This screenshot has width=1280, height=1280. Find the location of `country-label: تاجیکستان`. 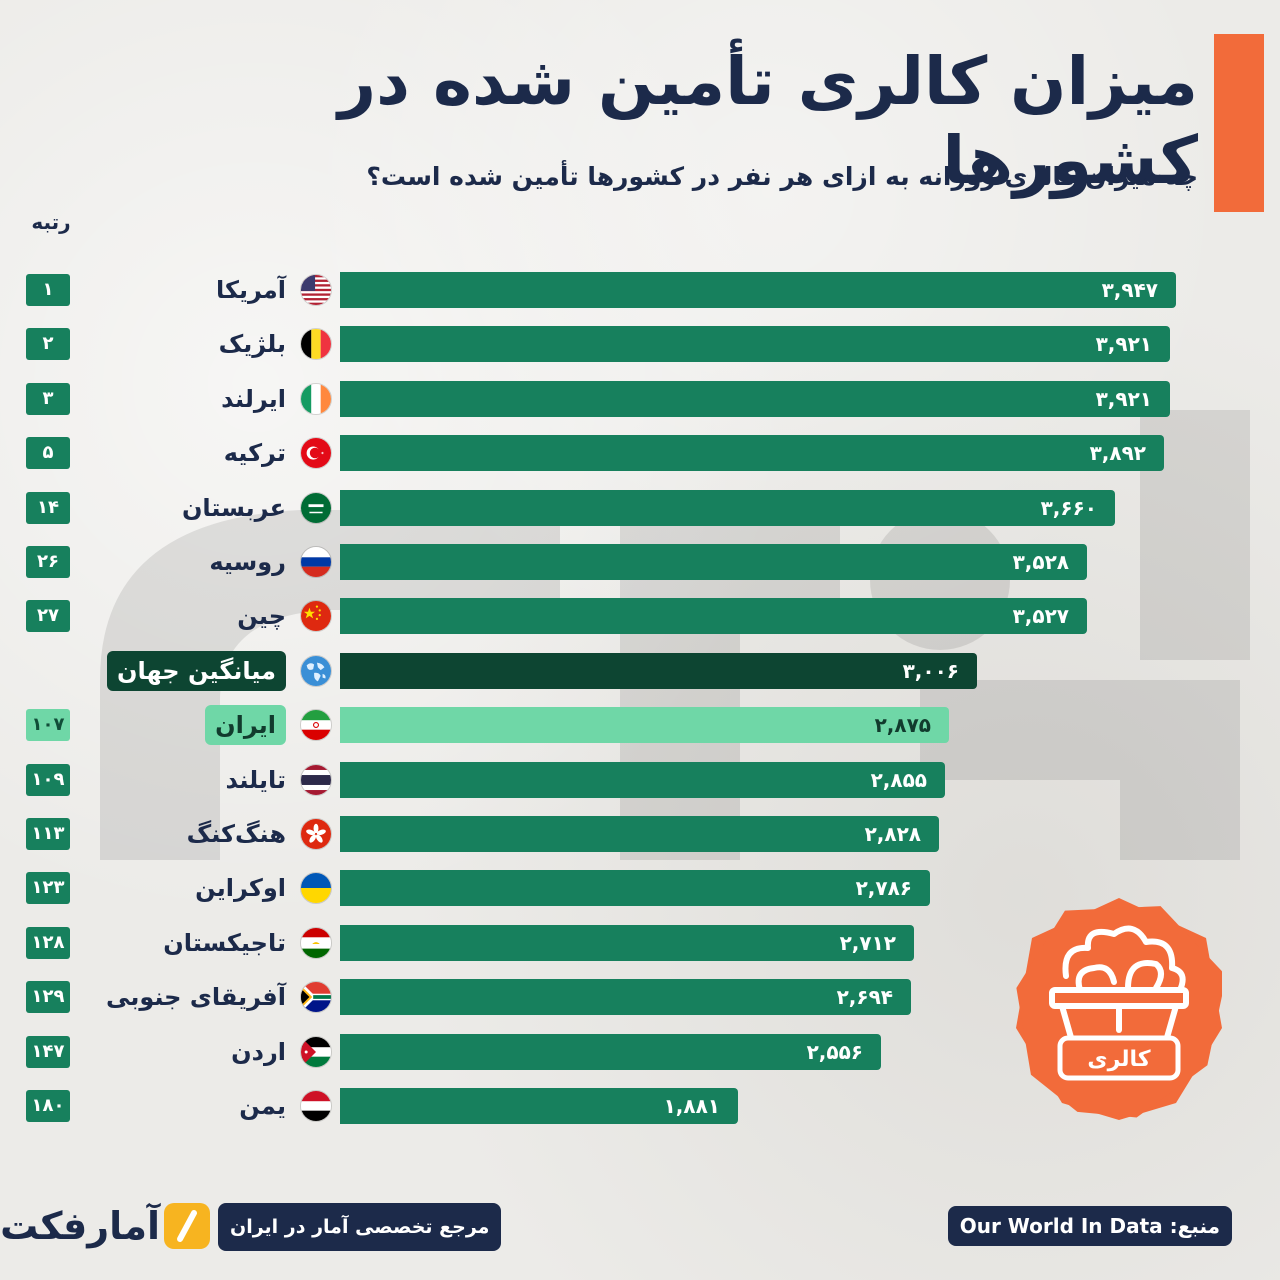

country-label: تاجیکستان is located at coordinates (224, 942).